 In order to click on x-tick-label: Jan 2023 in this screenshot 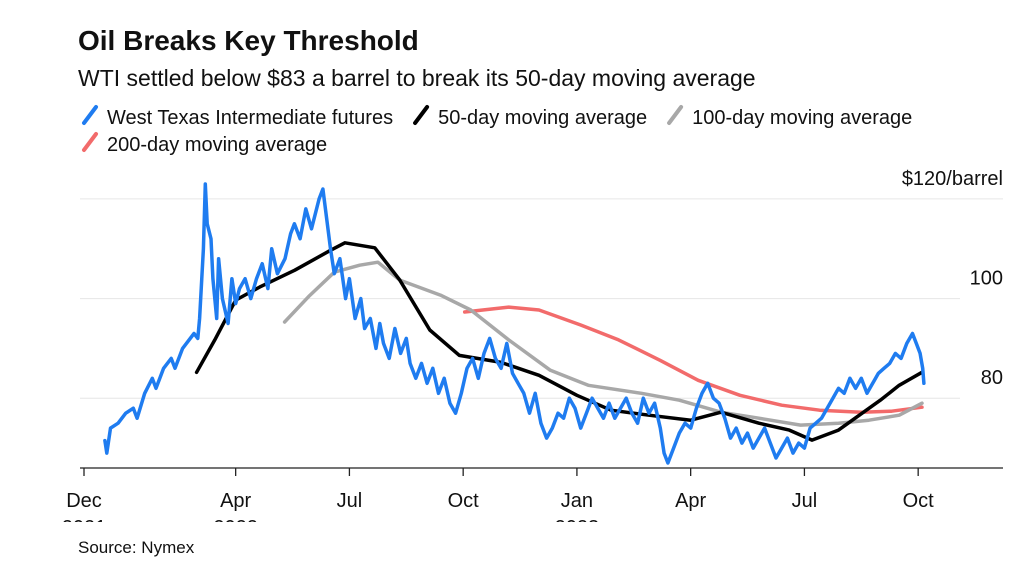, I will do `click(577, 514)`.